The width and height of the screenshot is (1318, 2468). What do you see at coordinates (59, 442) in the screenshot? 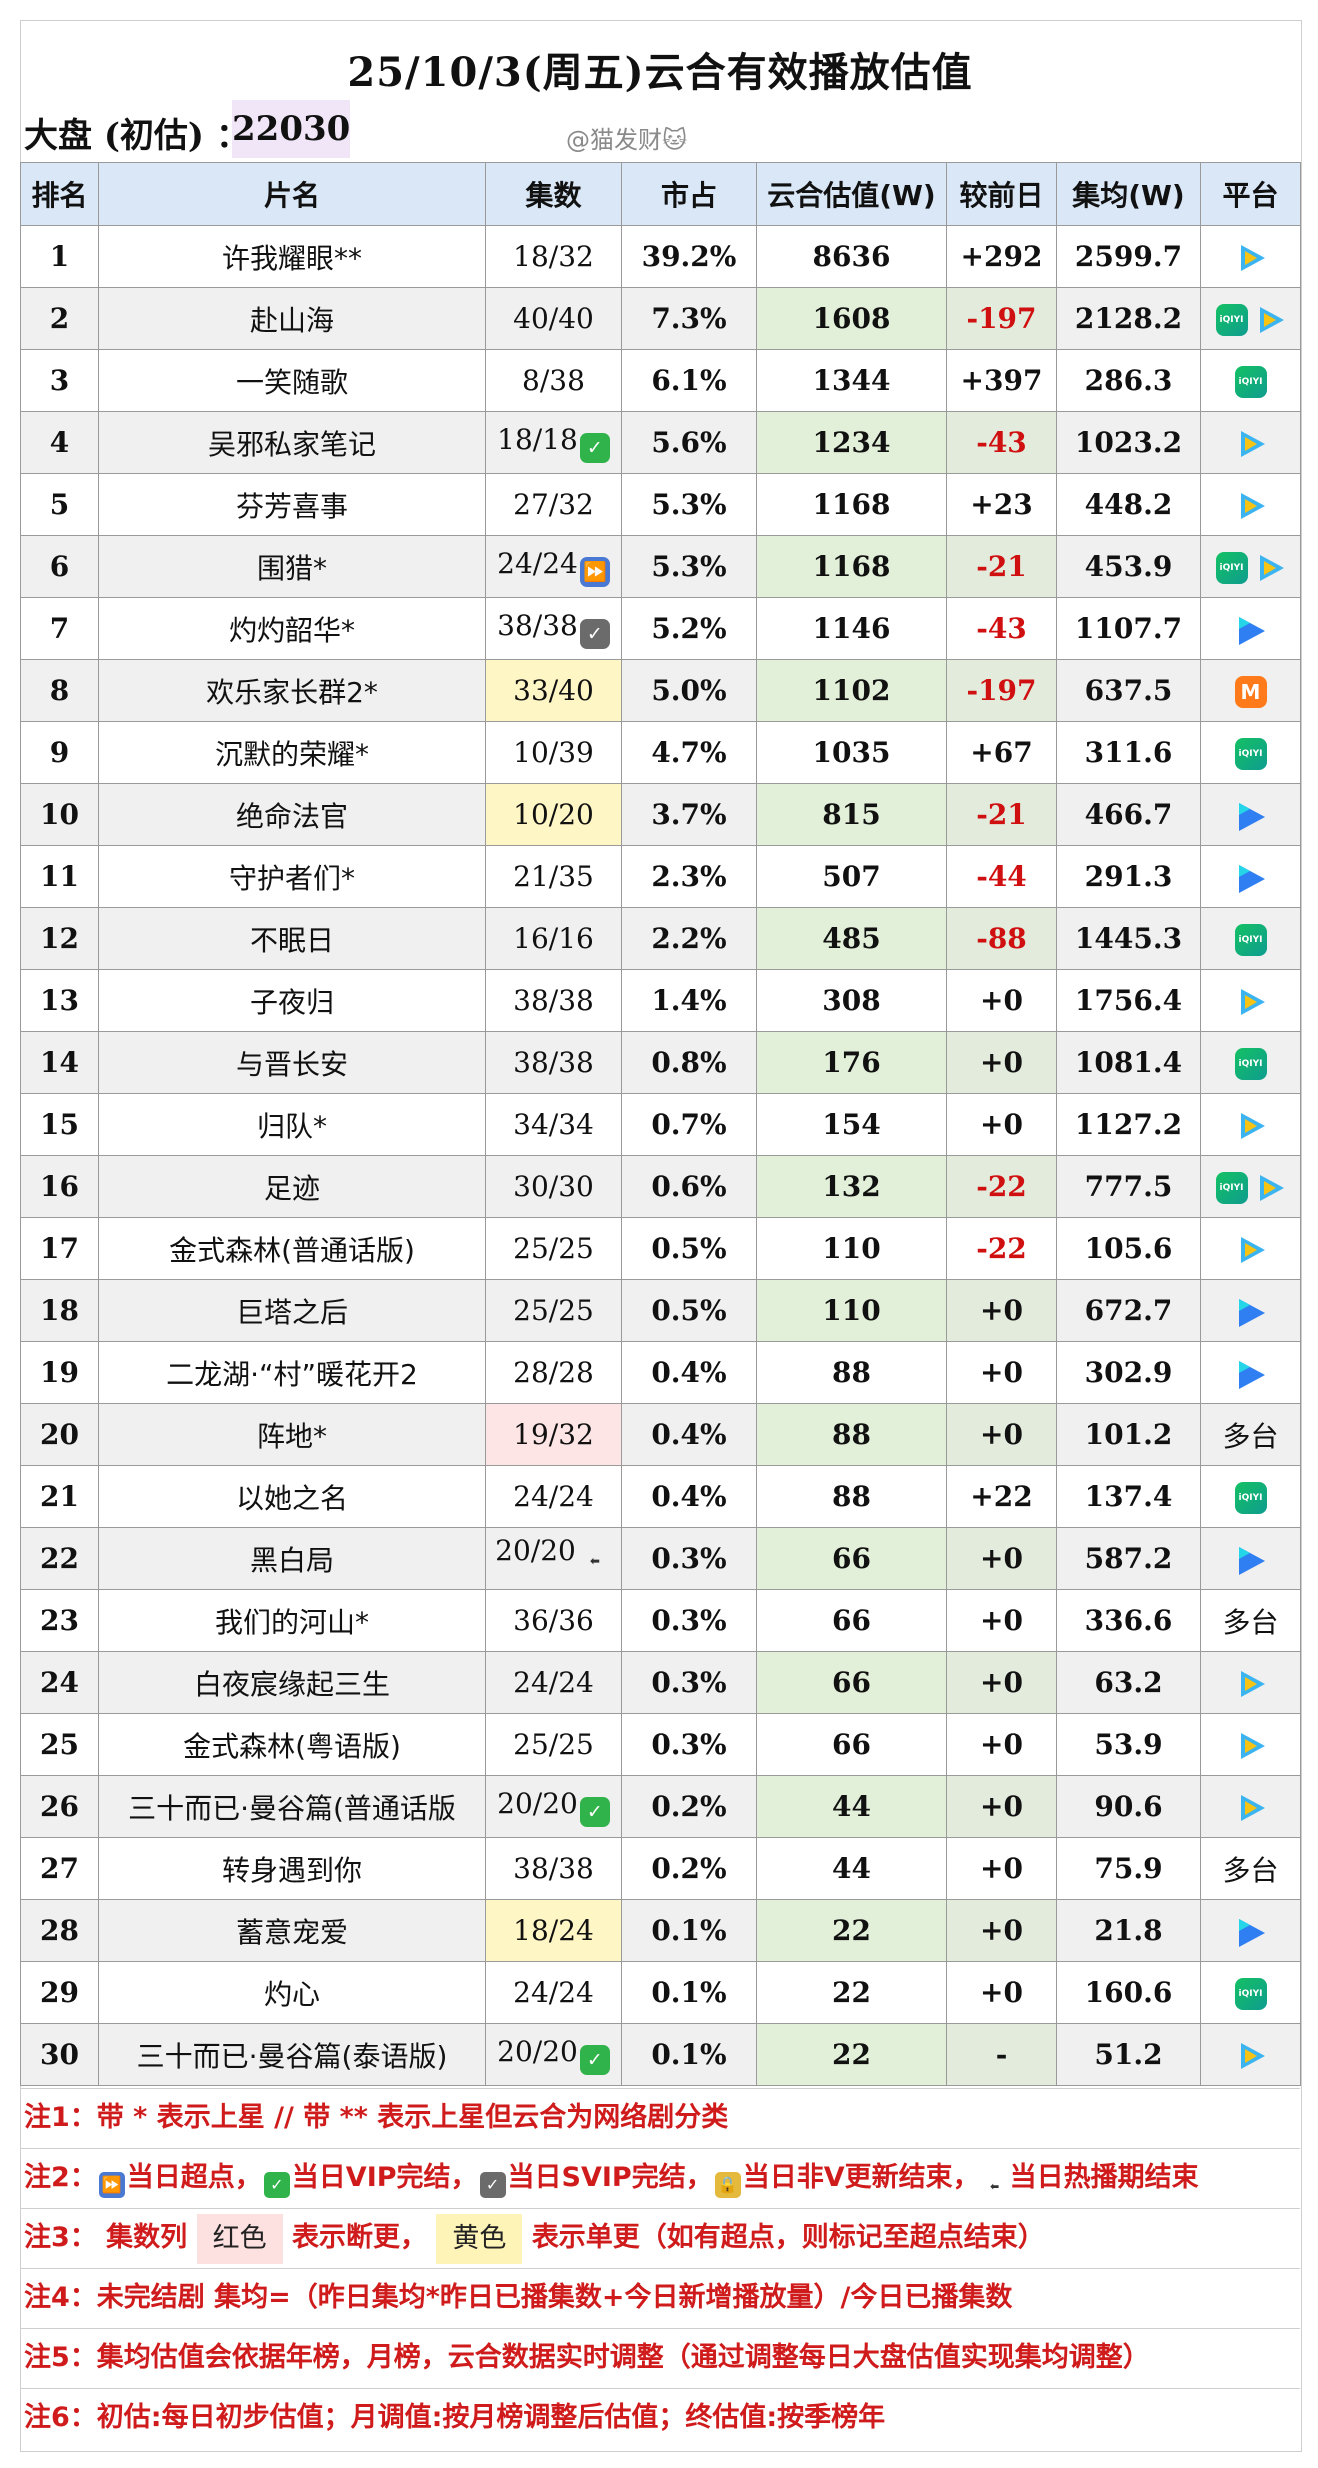
I see `rank-cell: 4` at bounding box center [59, 442].